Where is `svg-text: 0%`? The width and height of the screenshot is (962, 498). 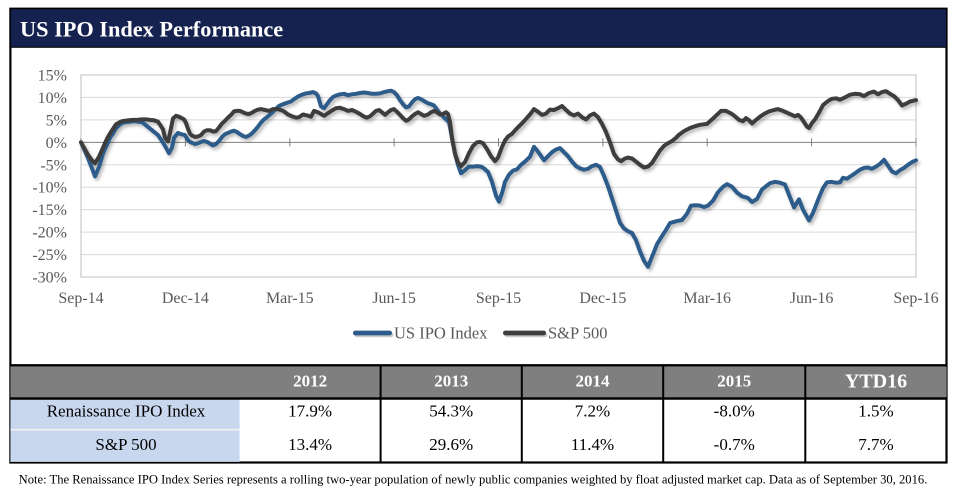 svg-text: 0% is located at coordinates (56, 143).